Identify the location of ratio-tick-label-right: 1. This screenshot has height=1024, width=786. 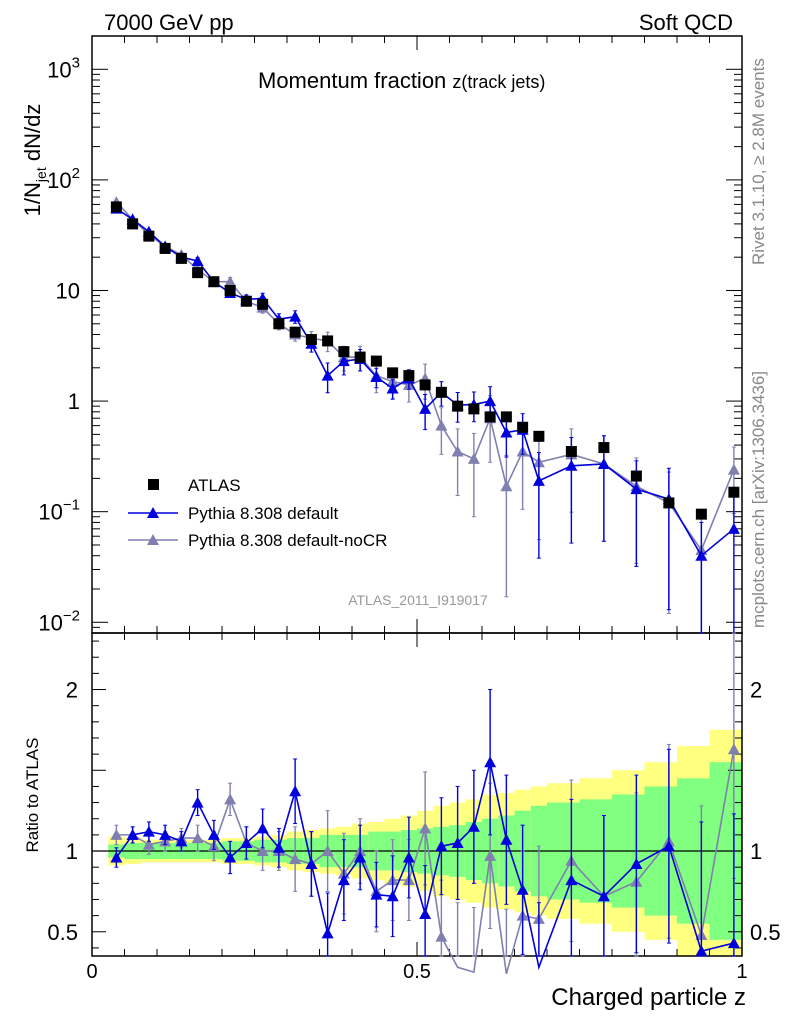
(756, 851).